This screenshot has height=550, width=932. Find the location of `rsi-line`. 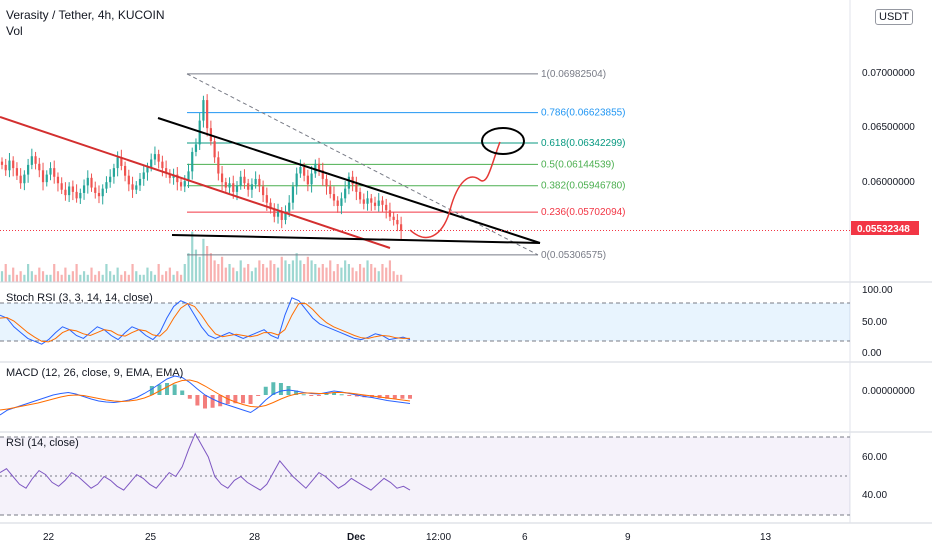

rsi-line is located at coordinates (205, 461).